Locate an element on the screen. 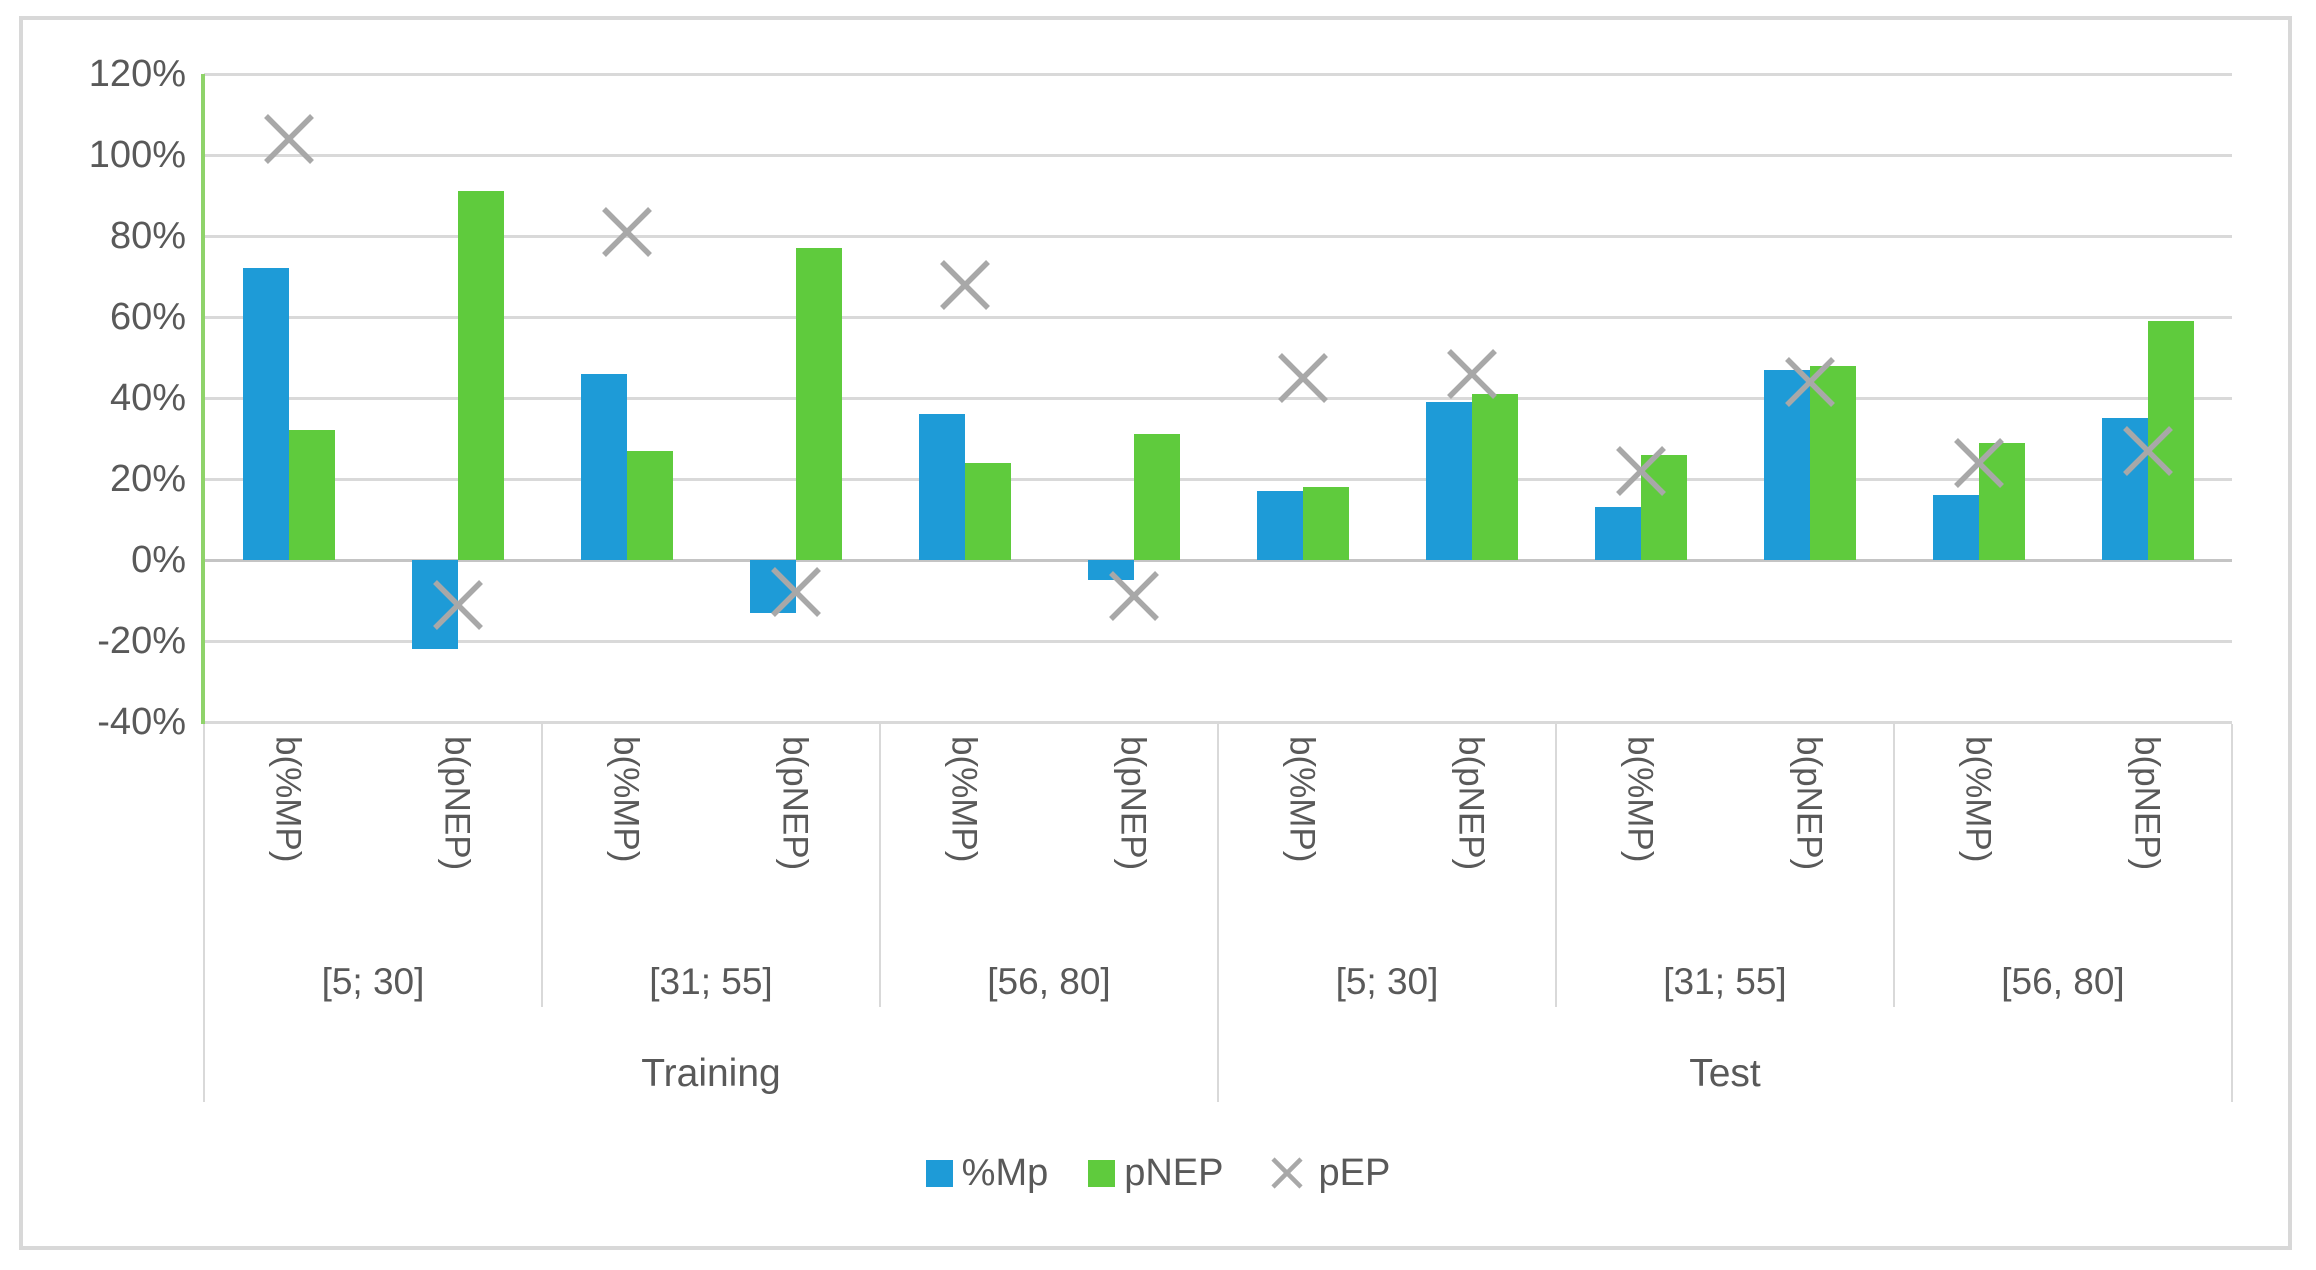 This screenshot has width=2316, height=1270. y-axis-tick-label: 40% is located at coordinates (147, 398).